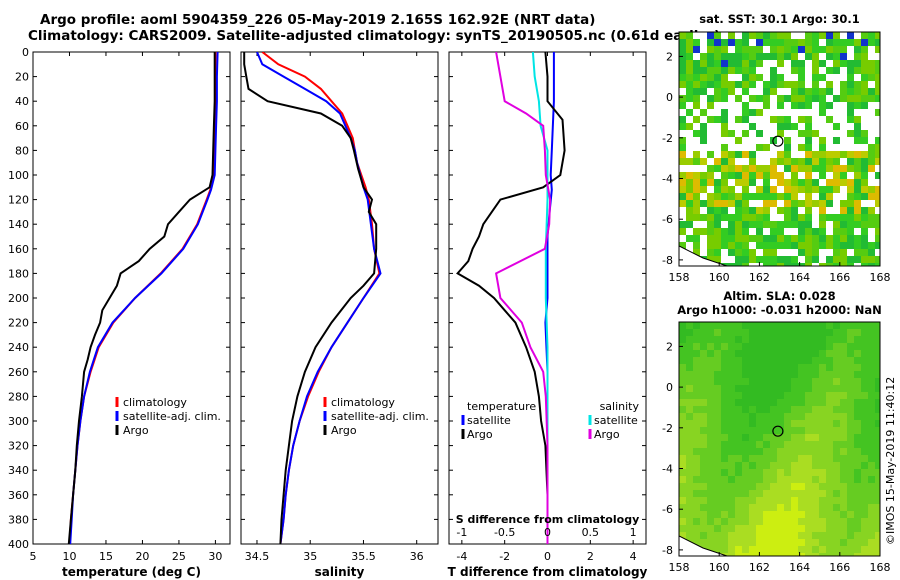  I want to click on sla_map-ytick-label: 0, so click(669, 387).